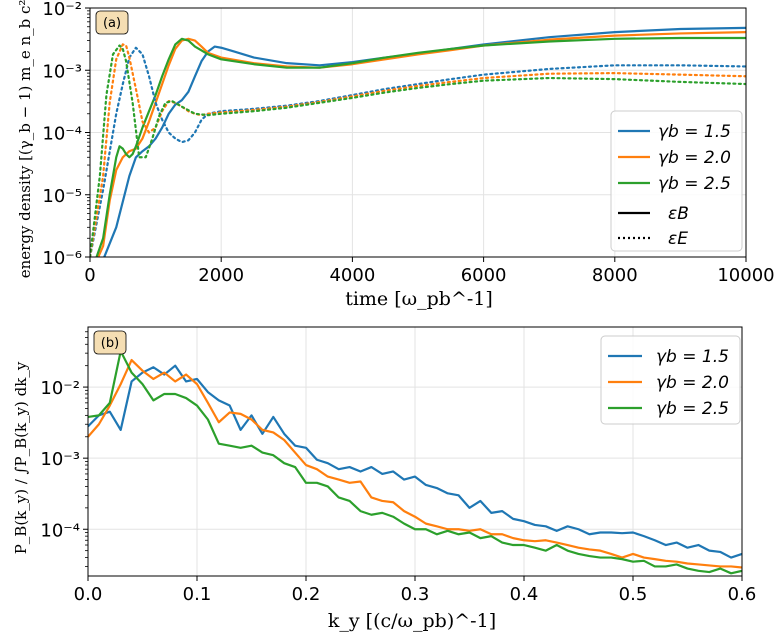 The height and width of the screenshot is (636, 781). Describe the element at coordinates (89, 275) in the screenshot. I see `panel-a-xtick-label: 0` at that location.